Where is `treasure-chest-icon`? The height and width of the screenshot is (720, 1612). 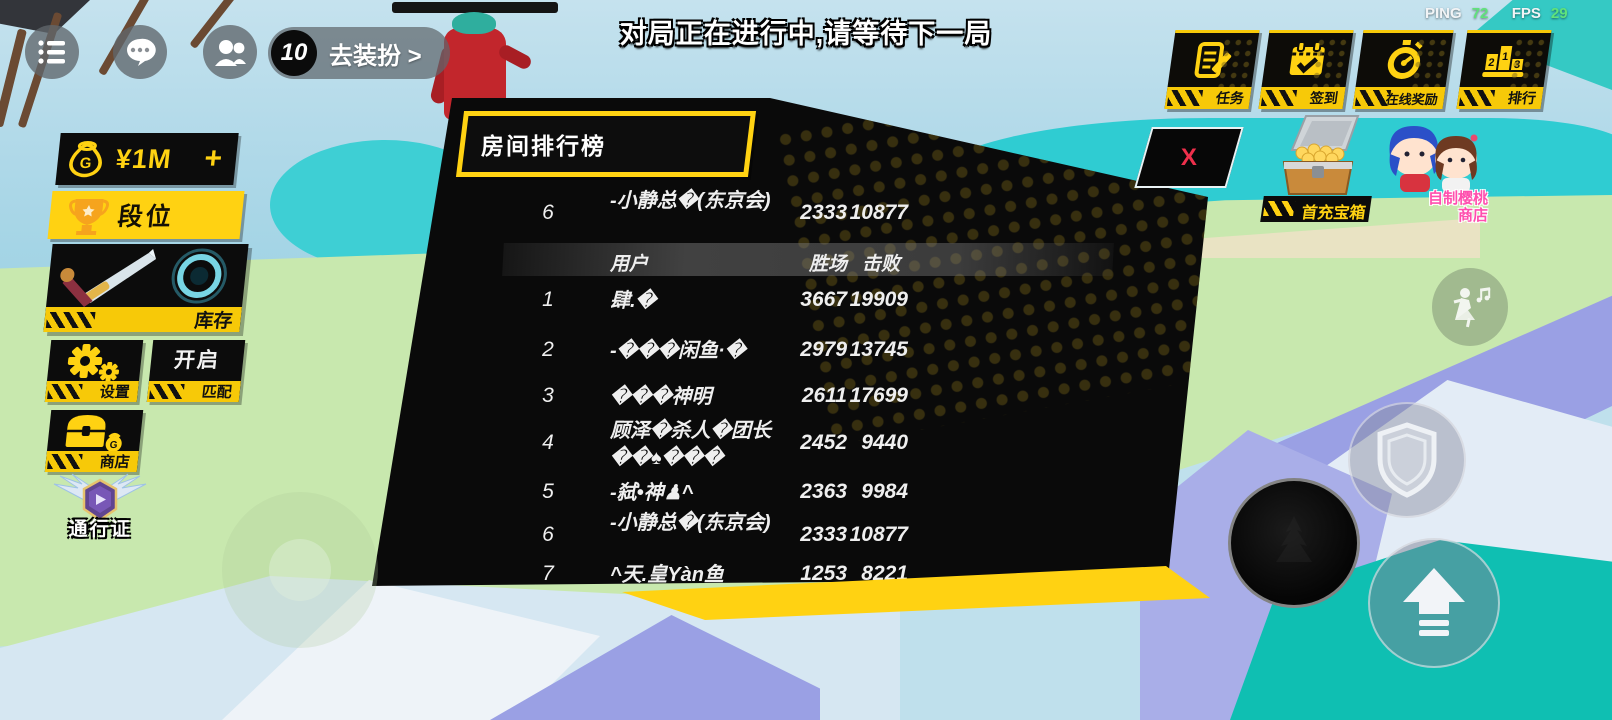 treasure-chest-icon is located at coordinates (1321, 155).